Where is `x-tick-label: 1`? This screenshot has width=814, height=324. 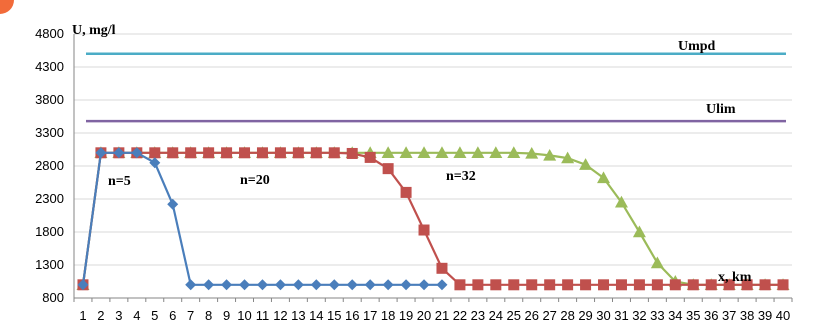
x-tick-label: 1 is located at coordinates (82, 315).